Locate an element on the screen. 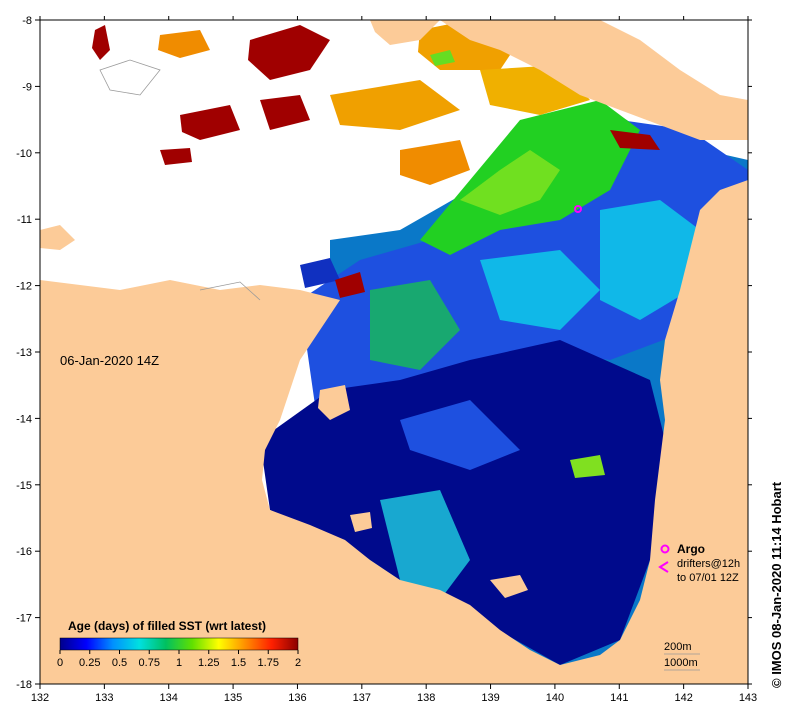 Image resolution: width=791 pixels, height=716 pixels. lat-tick-label: -13 is located at coordinates (24, 353).